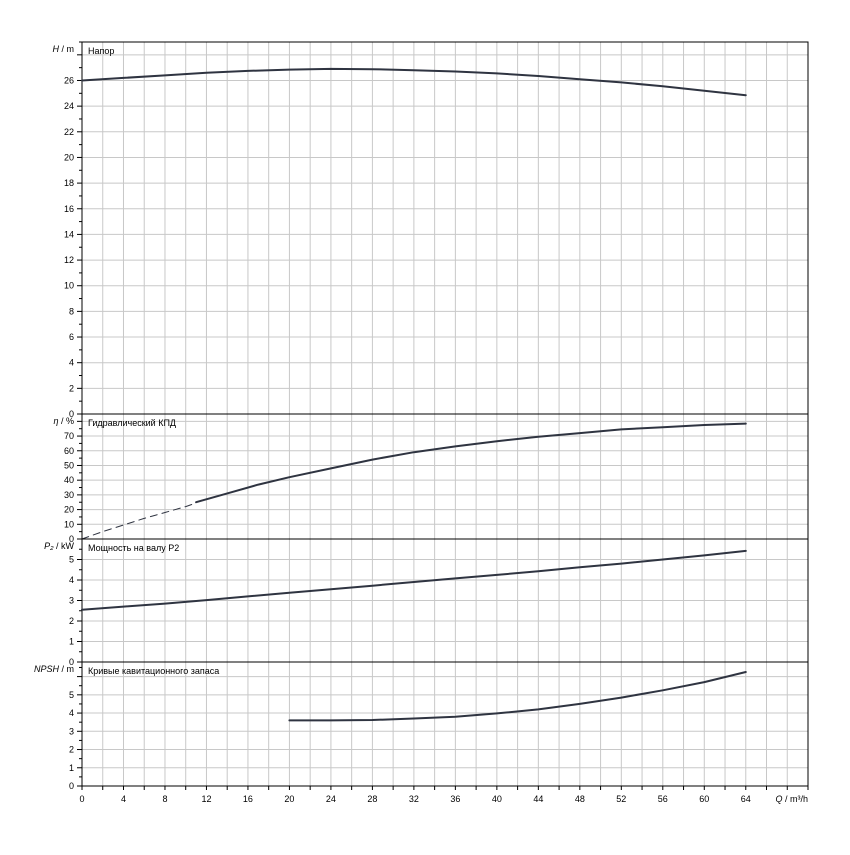 Image resolution: width=850 pixels, height=855 pixels. I want to click on y-tick-label-head: 8, so click(71, 311).